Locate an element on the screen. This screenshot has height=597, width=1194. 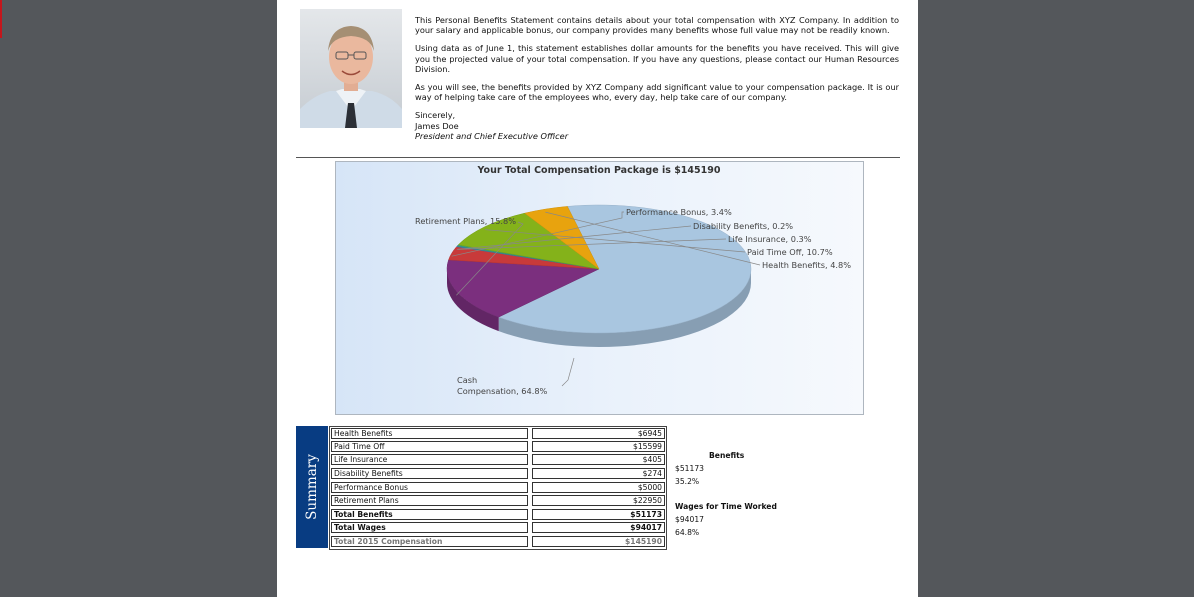
label-paid-time-off-leader is located at coordinates (615, 241).